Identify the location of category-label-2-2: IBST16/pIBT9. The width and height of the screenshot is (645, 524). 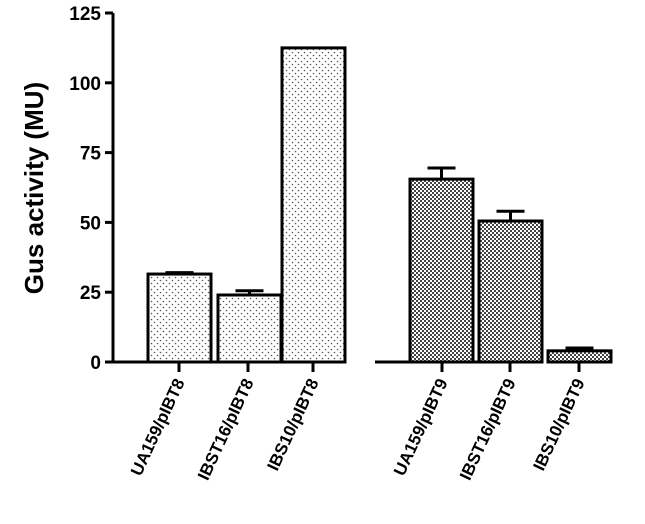
(488, 429).